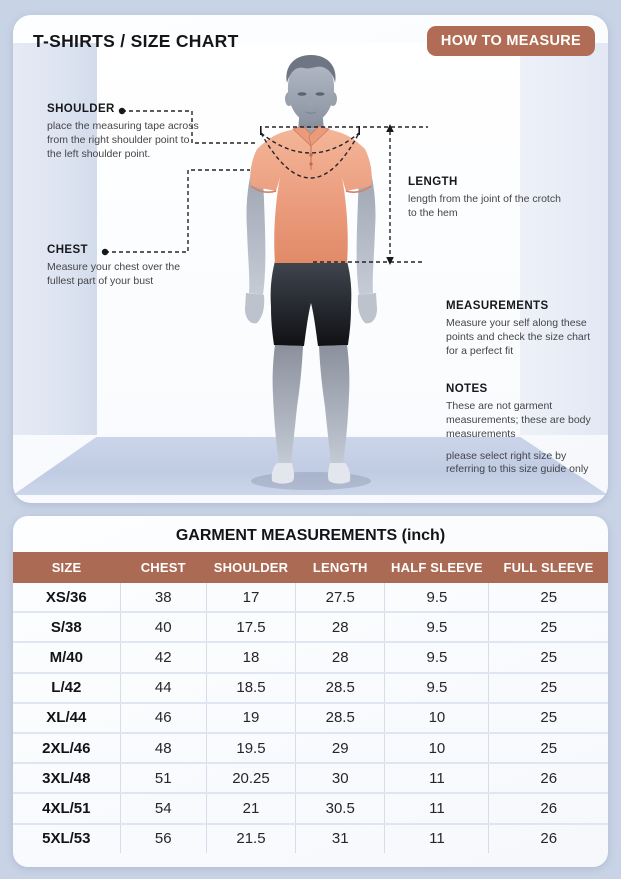  I want to click on shoulder-right-tick, so click(359, 130).